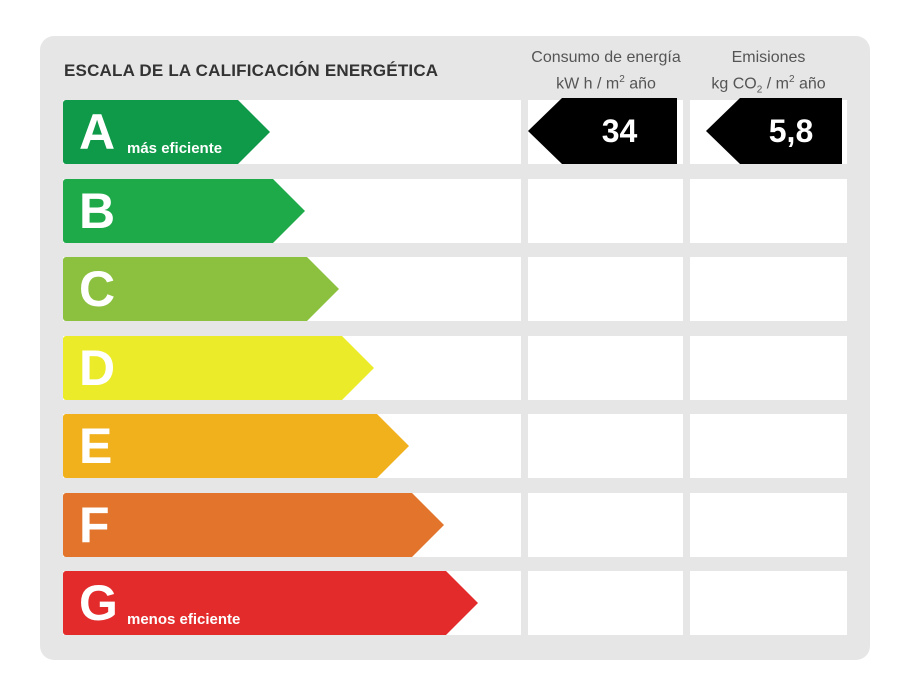 This screenshot has width=904, height=696. Describe the element at coordinates (768, 57) in the screenshot. I see `emisiones-header-label: Emisiones` at that location.